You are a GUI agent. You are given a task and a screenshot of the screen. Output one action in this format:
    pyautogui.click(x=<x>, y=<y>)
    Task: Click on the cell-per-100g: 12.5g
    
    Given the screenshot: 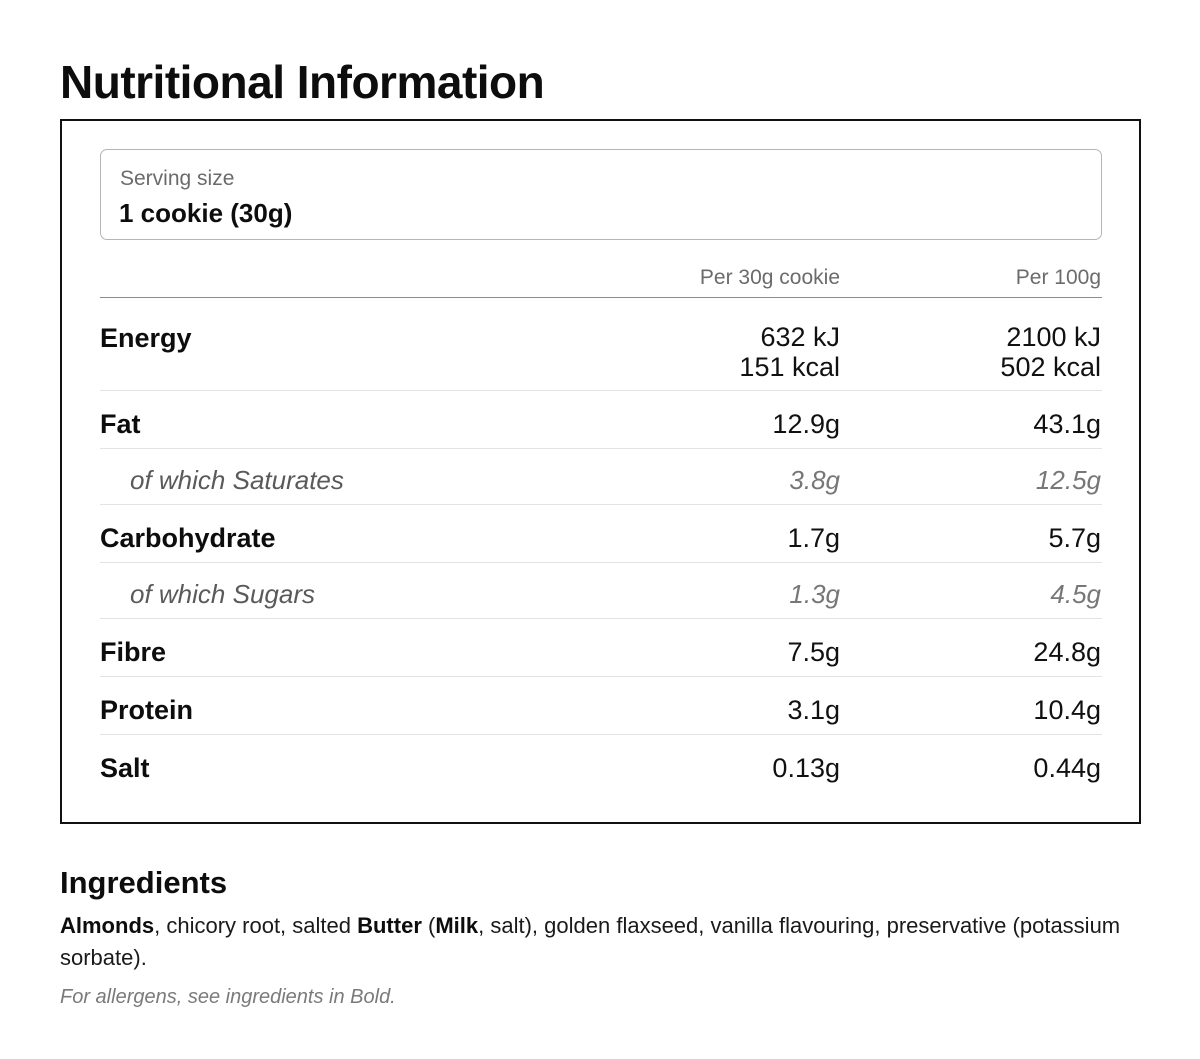 What is the action you would take?
    pyautogui.click(x=1068, y=480)
    